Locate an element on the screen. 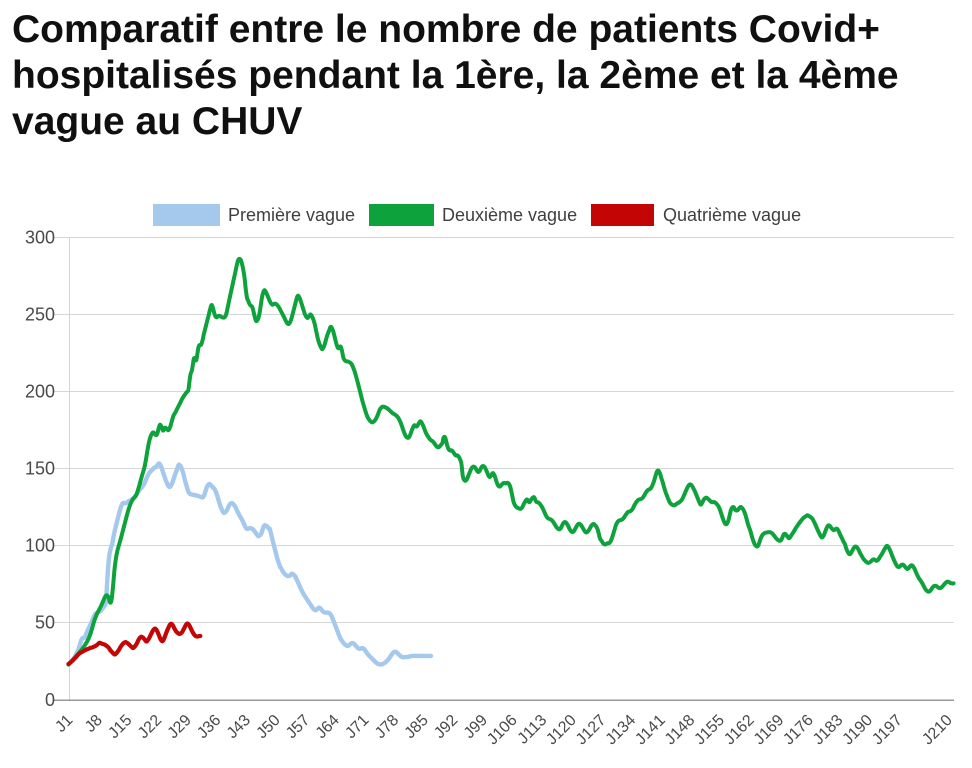  svg-text: J8 is located at coordinates (94, 724).